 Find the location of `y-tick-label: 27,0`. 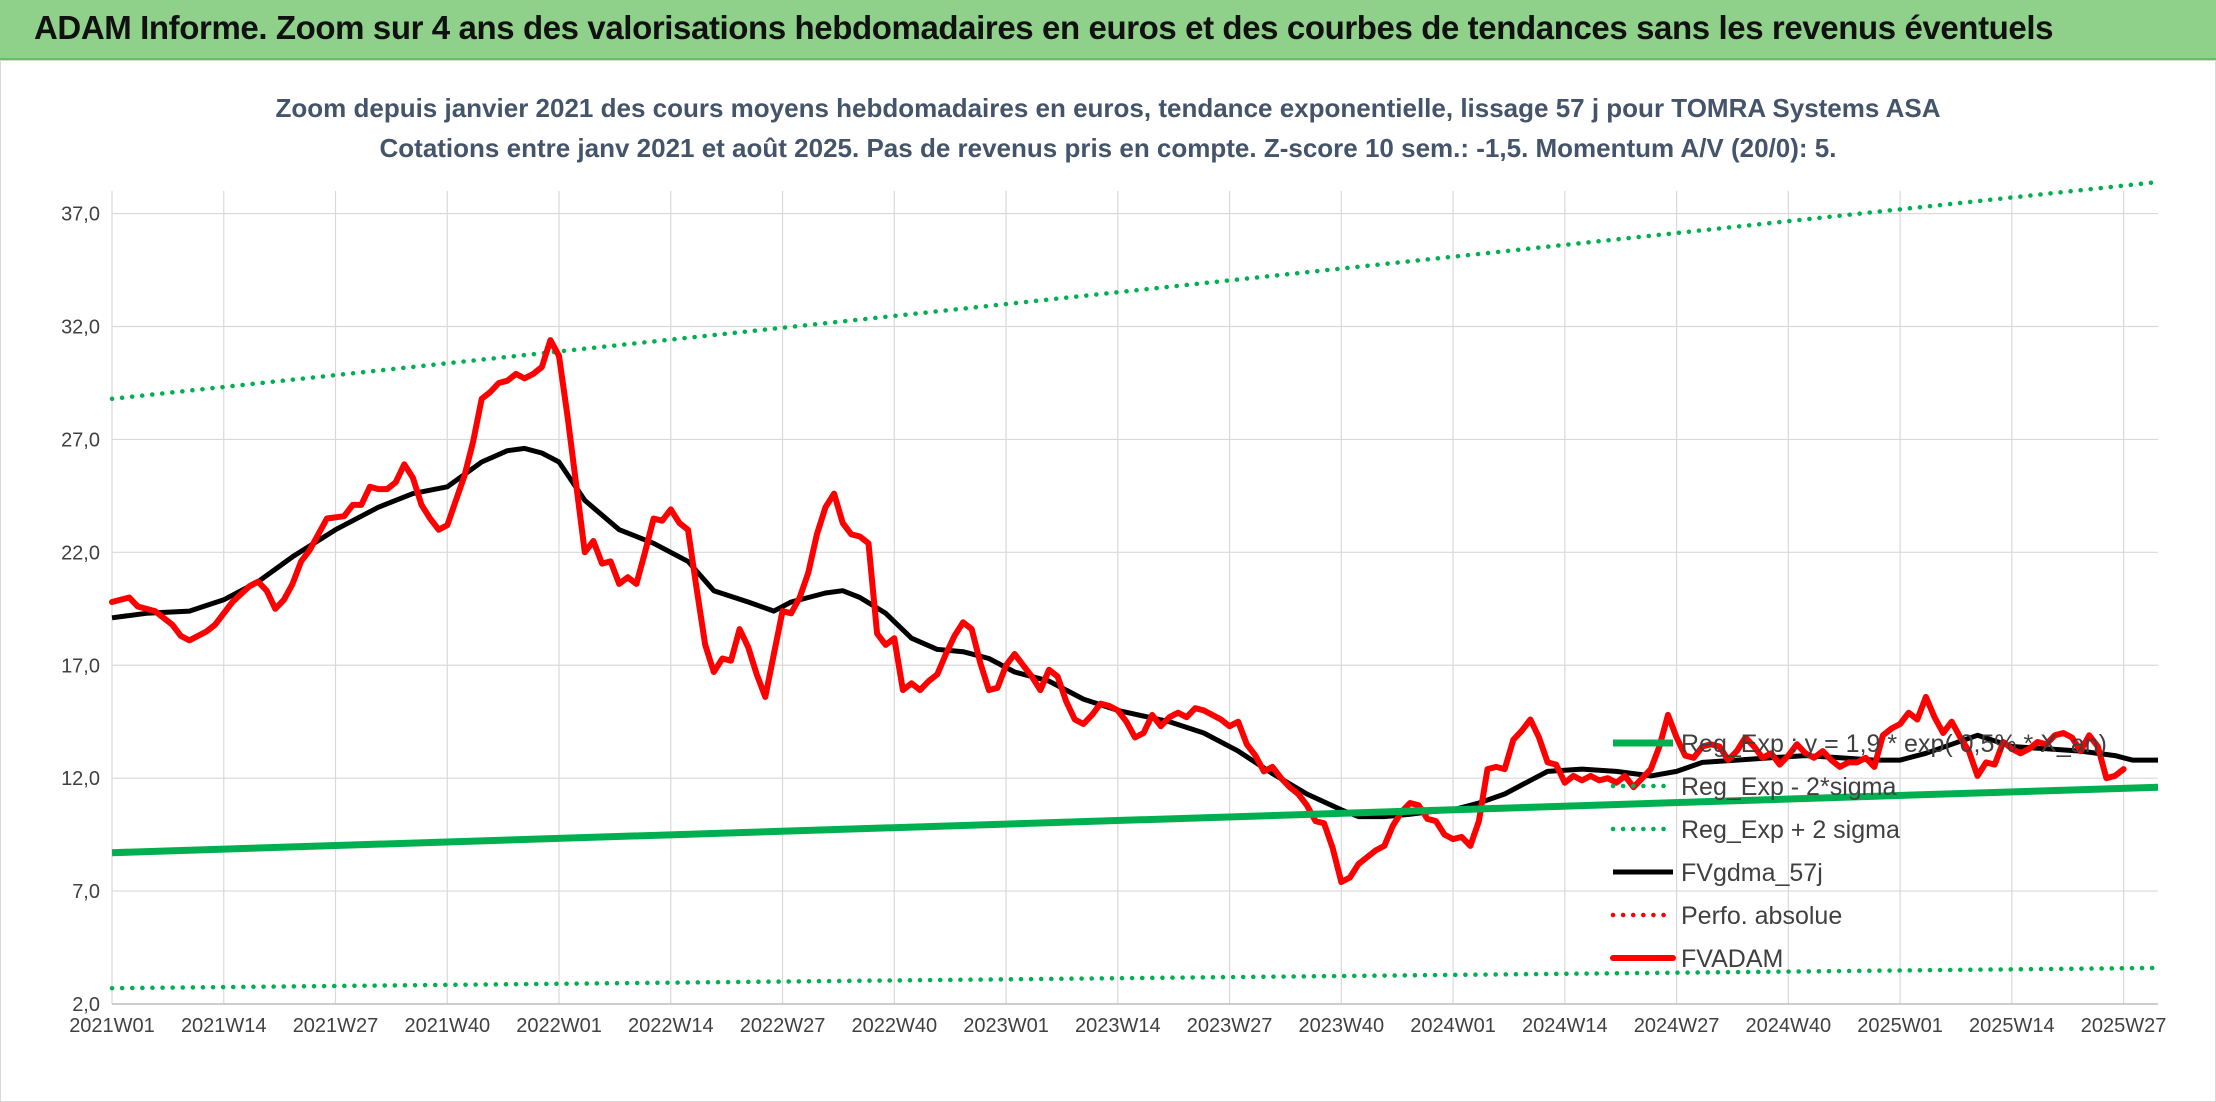

y-tick-label: 27,0 is located at coordinates (80, 440).